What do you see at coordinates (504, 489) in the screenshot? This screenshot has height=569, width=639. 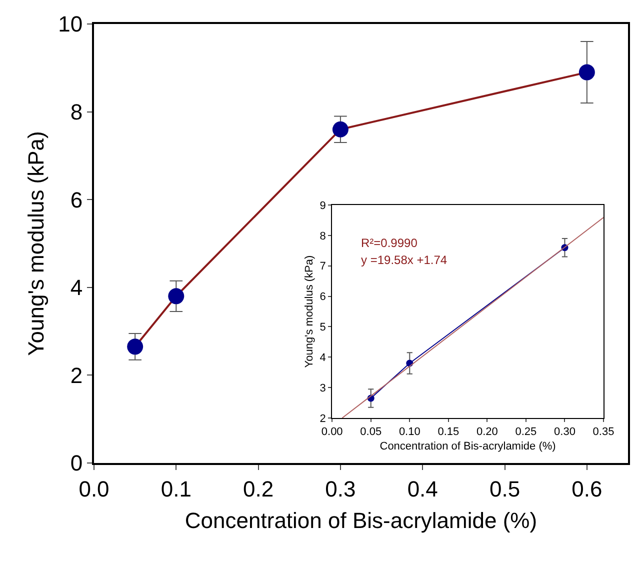 I see `x-tick-label: 0.5` at bounding box center [504, 489].